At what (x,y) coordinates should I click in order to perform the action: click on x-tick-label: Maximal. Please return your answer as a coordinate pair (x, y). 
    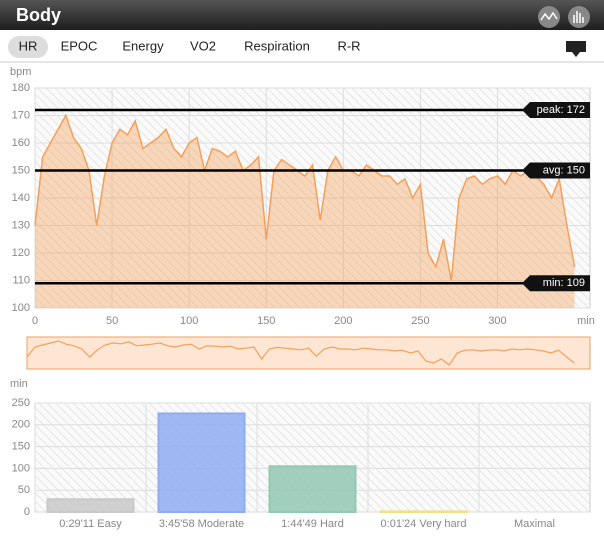
    Looking at the image, I should click on (534, 524).